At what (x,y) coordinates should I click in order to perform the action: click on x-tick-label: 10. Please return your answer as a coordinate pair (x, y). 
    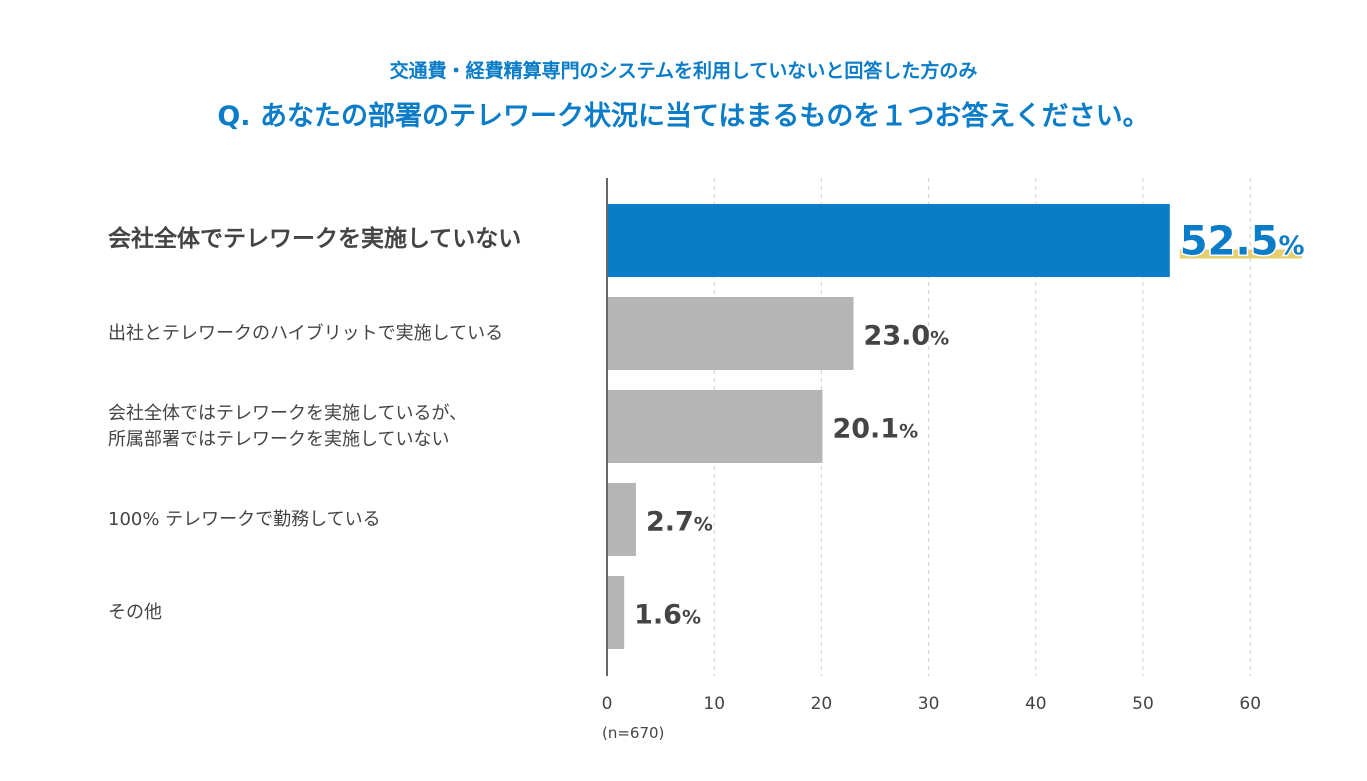
    Looking at the image, I should click on (714, 704).